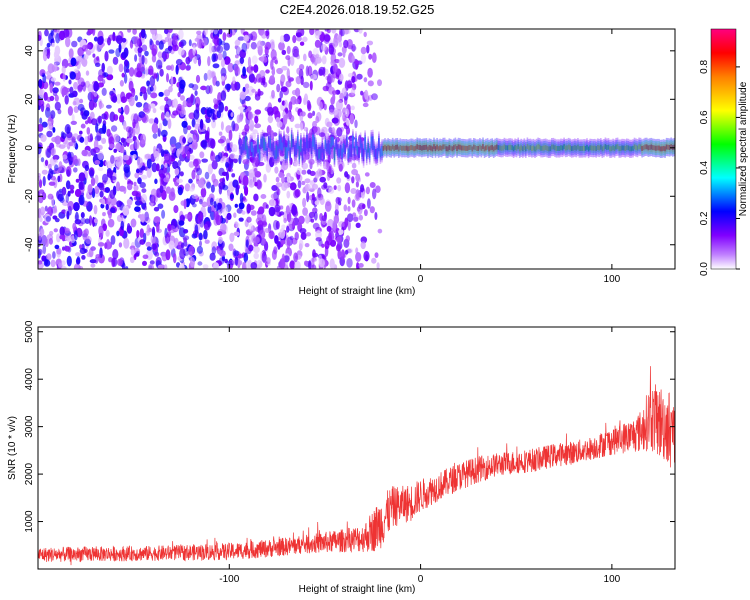 Image resolution: width=750 pixels, height=600 pixels. Describe the element at coordinates (704, 67) in the screenshot. I see `colorbar-tick-label: 0.8` at that location.